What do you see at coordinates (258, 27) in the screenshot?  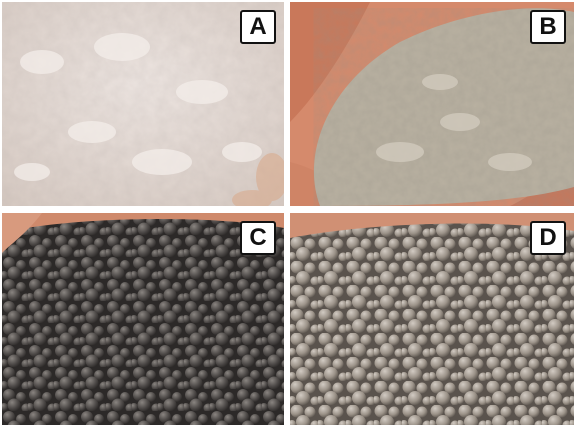 I see `panel-label-a: A` at bounding box center [258, 27].